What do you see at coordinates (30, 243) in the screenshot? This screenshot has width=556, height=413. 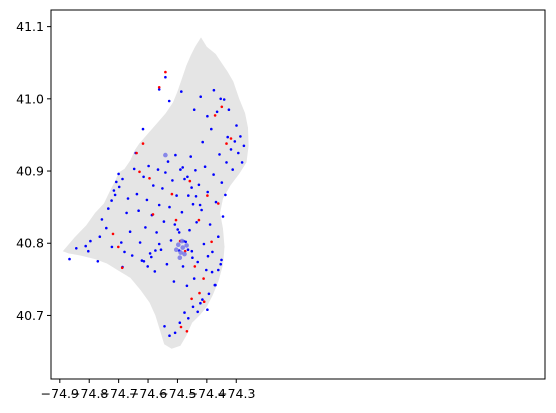 I see `y-tick-label: 40.8` at bounding box center [30, 243].